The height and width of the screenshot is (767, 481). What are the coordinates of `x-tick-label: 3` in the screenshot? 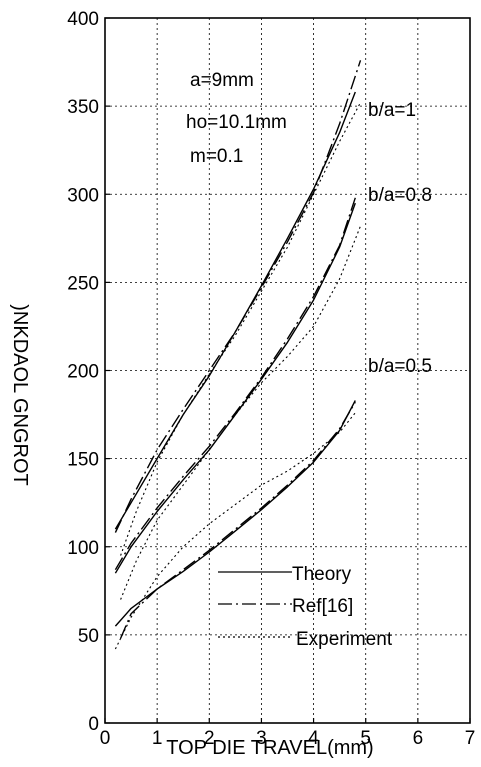 It's located at (261, 738).